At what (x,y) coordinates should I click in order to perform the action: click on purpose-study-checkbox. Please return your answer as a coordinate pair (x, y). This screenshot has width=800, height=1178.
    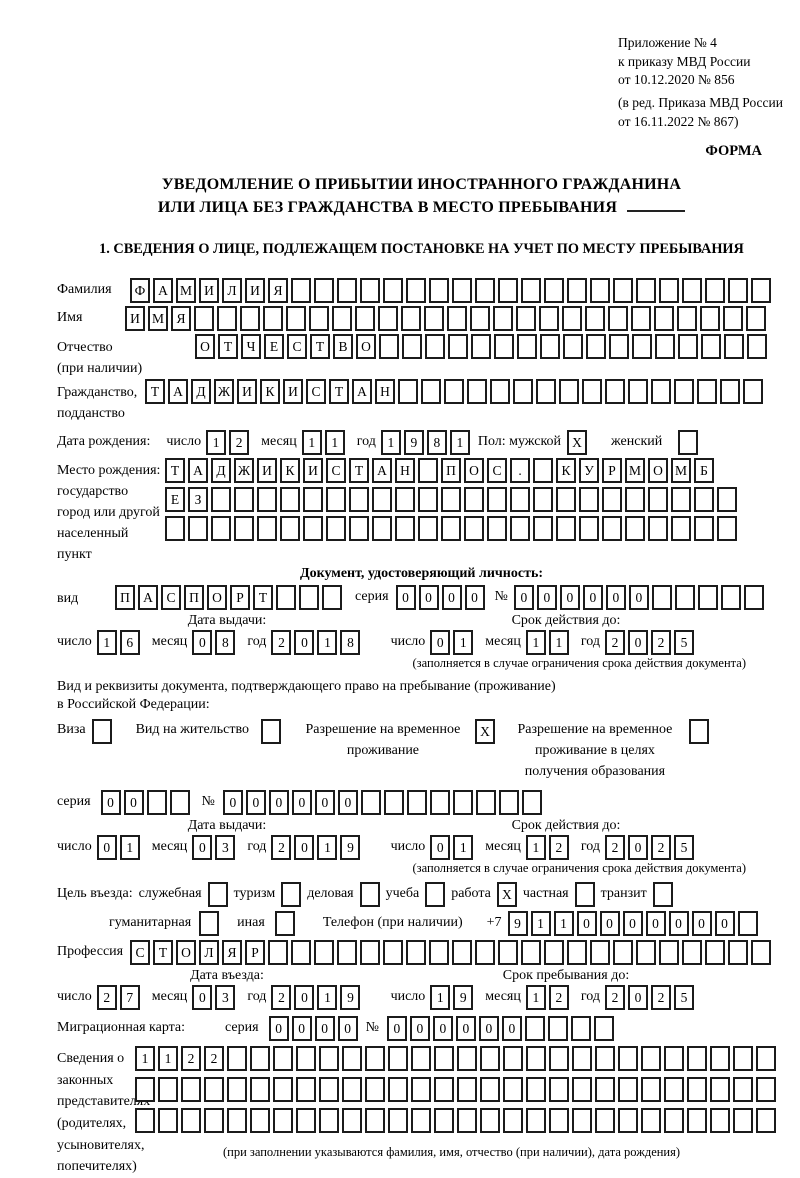
    Looking at the image, I should click on (435, 894).